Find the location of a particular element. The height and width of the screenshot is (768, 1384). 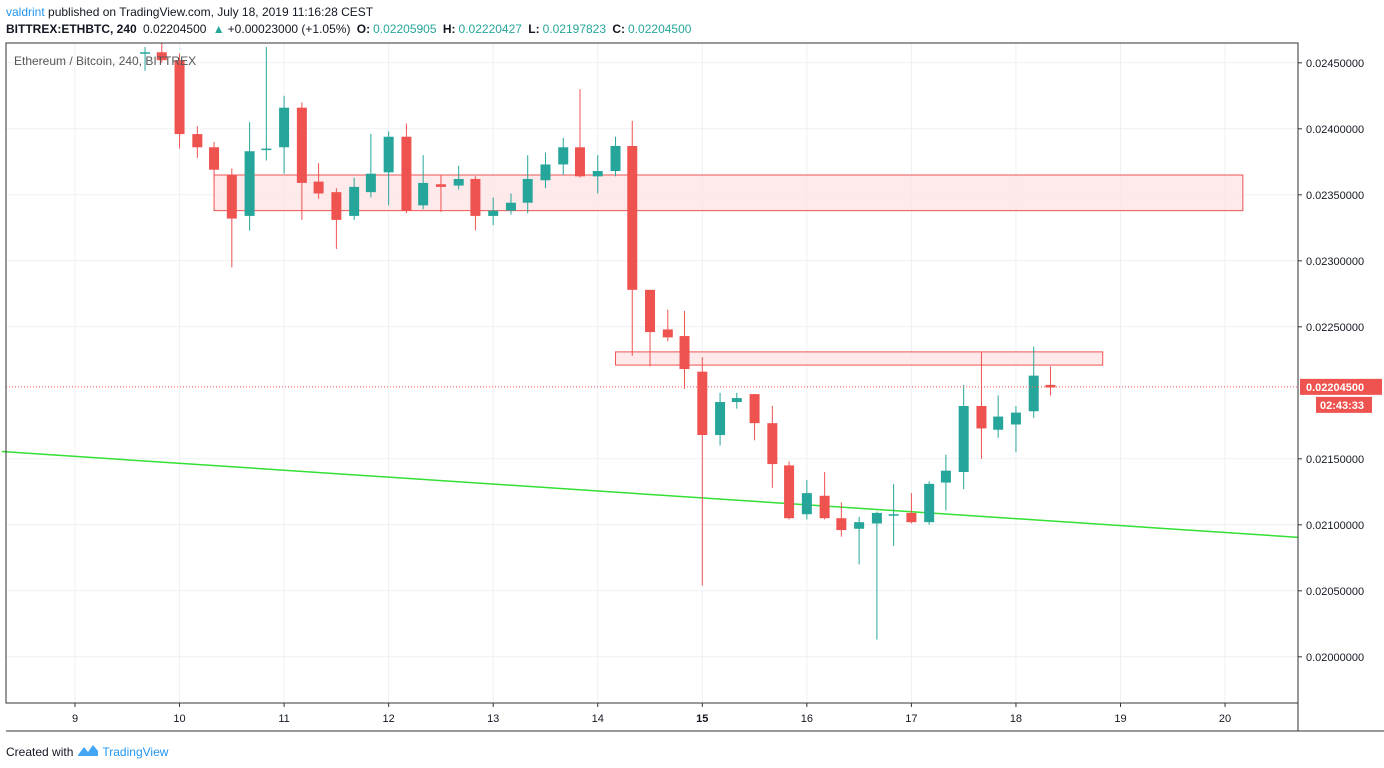

change-up-icon: ▲ is located at coordinates (218, 29).